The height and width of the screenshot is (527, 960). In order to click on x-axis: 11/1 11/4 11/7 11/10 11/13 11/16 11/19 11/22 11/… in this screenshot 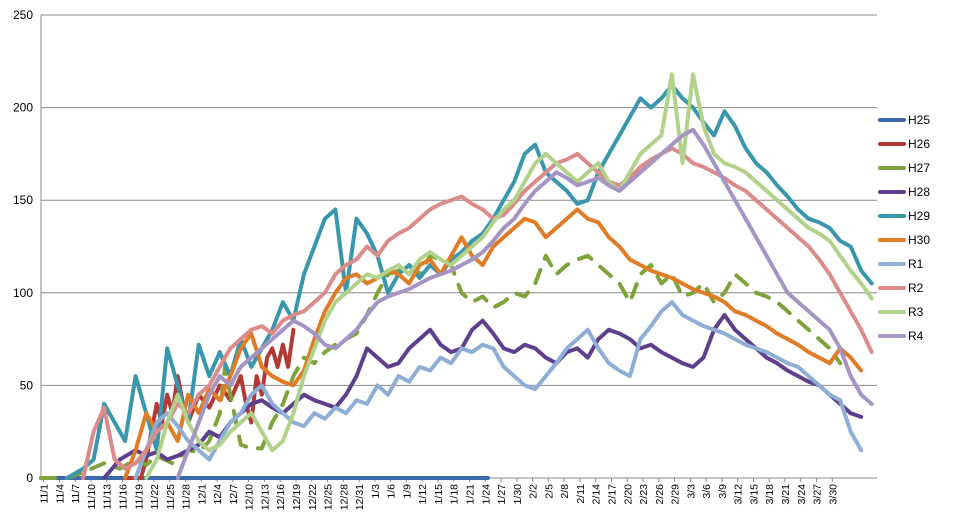, I will do `click(439, 494)`.